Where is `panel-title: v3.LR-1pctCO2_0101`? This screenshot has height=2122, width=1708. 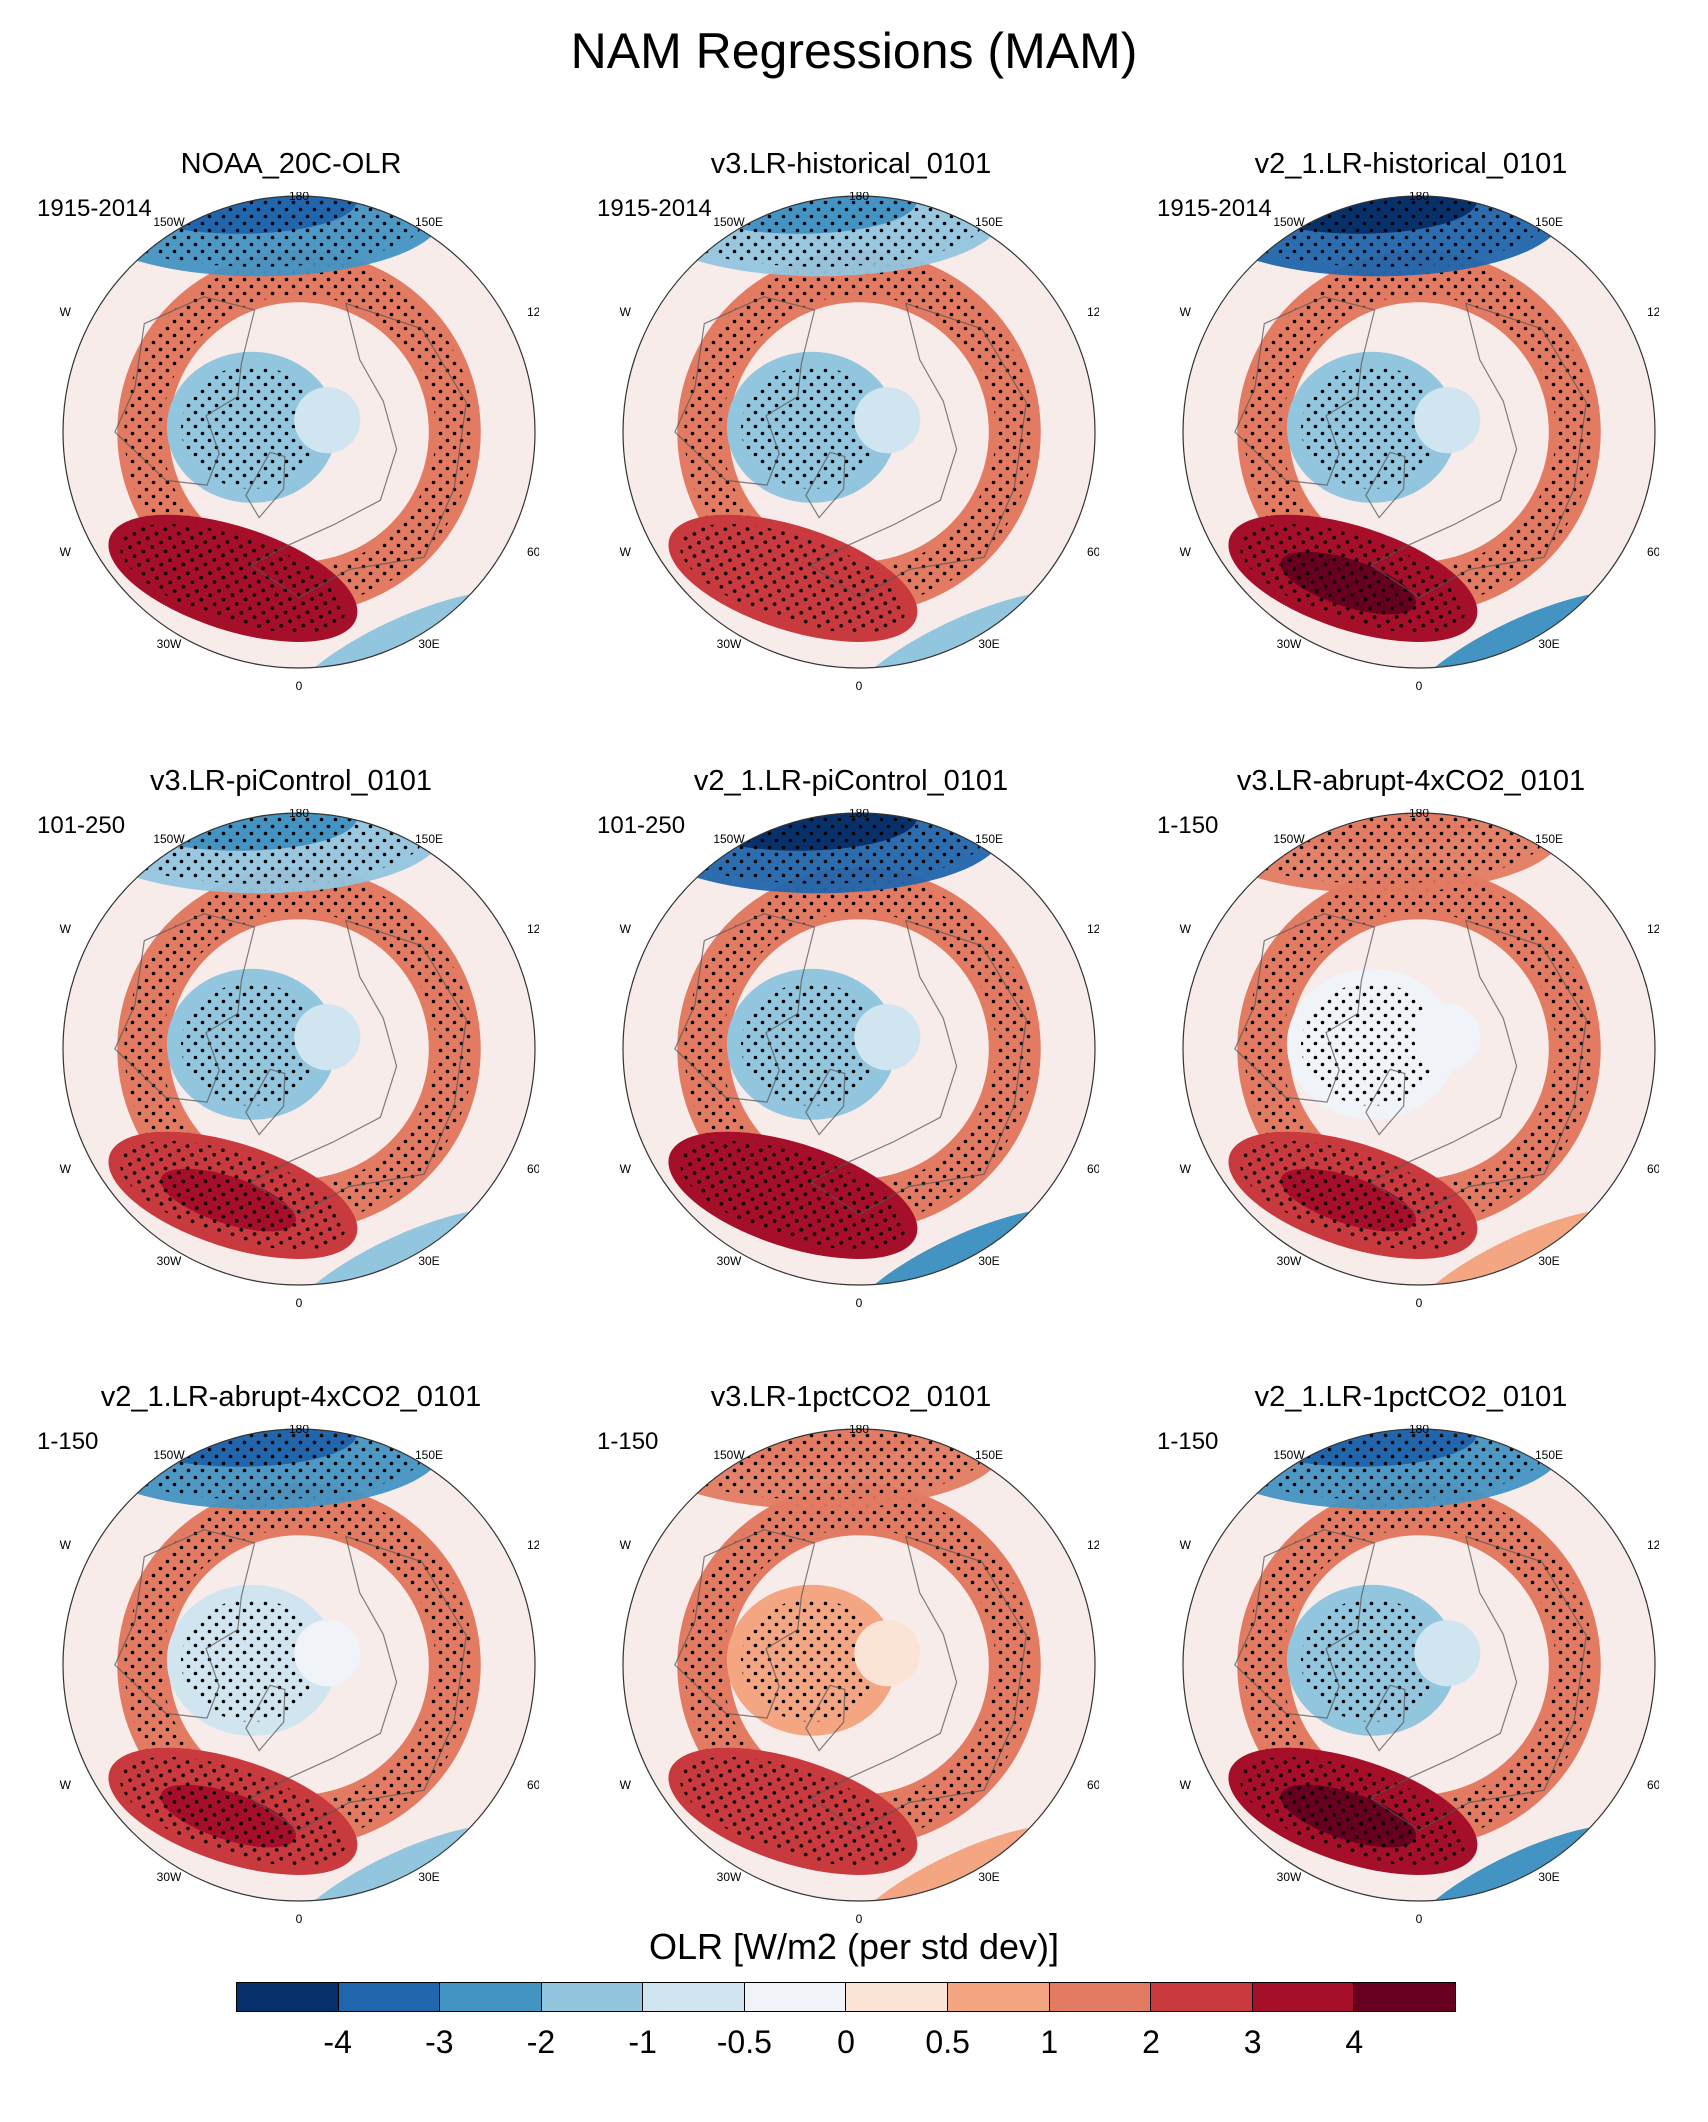
panel-title: v3.LR-1pctCO2_0101 is located at coordinates (851, 1397).